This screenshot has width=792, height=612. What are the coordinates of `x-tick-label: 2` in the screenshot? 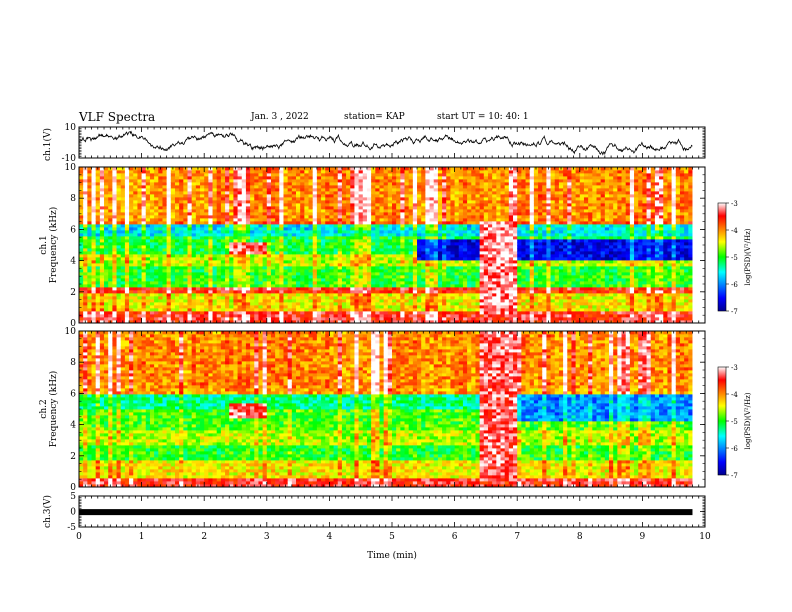 It's located at (204, 537).